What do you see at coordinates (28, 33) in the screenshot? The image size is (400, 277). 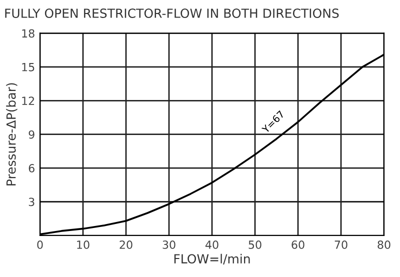 I see `y-tick-label: 18` at bounding box center [28, 33].